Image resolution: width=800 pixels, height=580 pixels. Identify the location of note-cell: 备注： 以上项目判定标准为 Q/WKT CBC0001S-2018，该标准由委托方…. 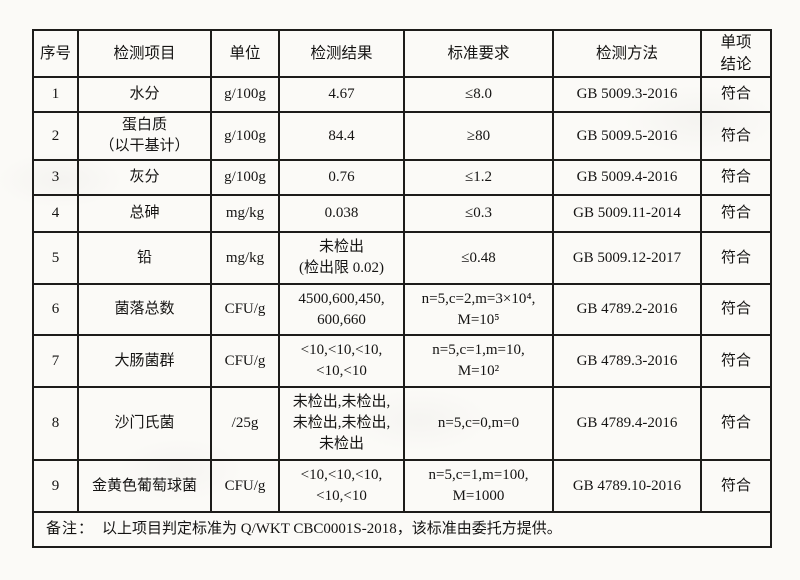
(402, 530).